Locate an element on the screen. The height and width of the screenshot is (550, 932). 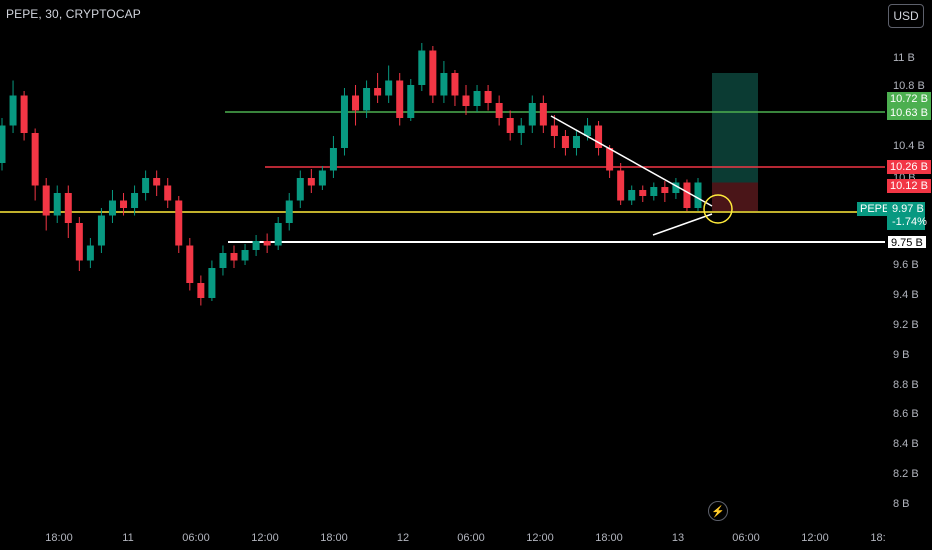
time-tick: 13 is located at coordinates (678, 538).